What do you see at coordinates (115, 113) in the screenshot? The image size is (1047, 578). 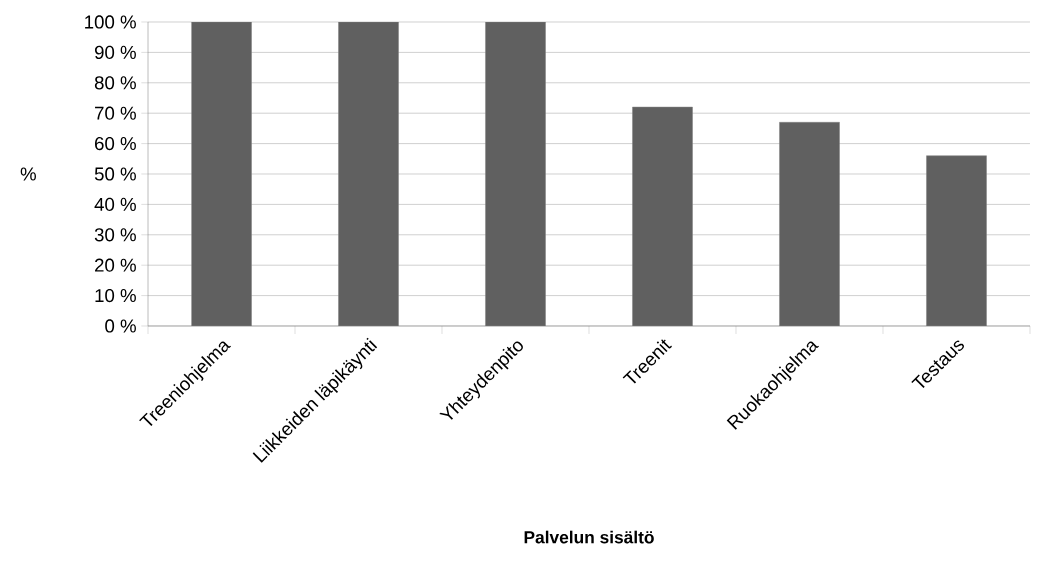 I see `y-tick-label: 70 %` at bounding box center [115, 113].